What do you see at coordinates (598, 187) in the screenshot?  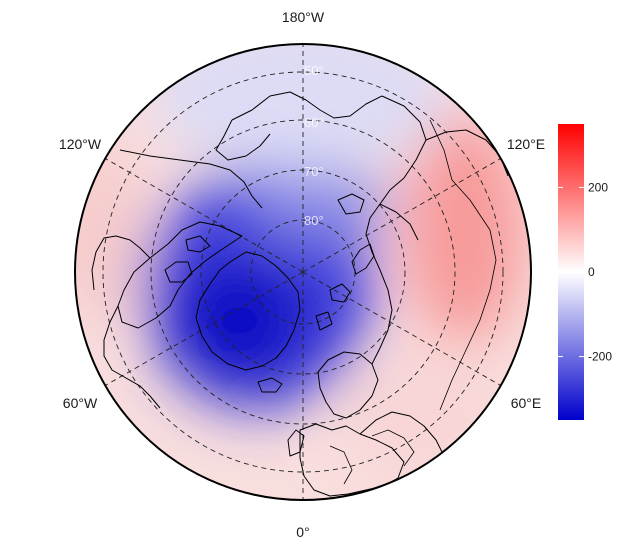 I see `colorbar-tick-label: 200` at bounding box center [598, 187].